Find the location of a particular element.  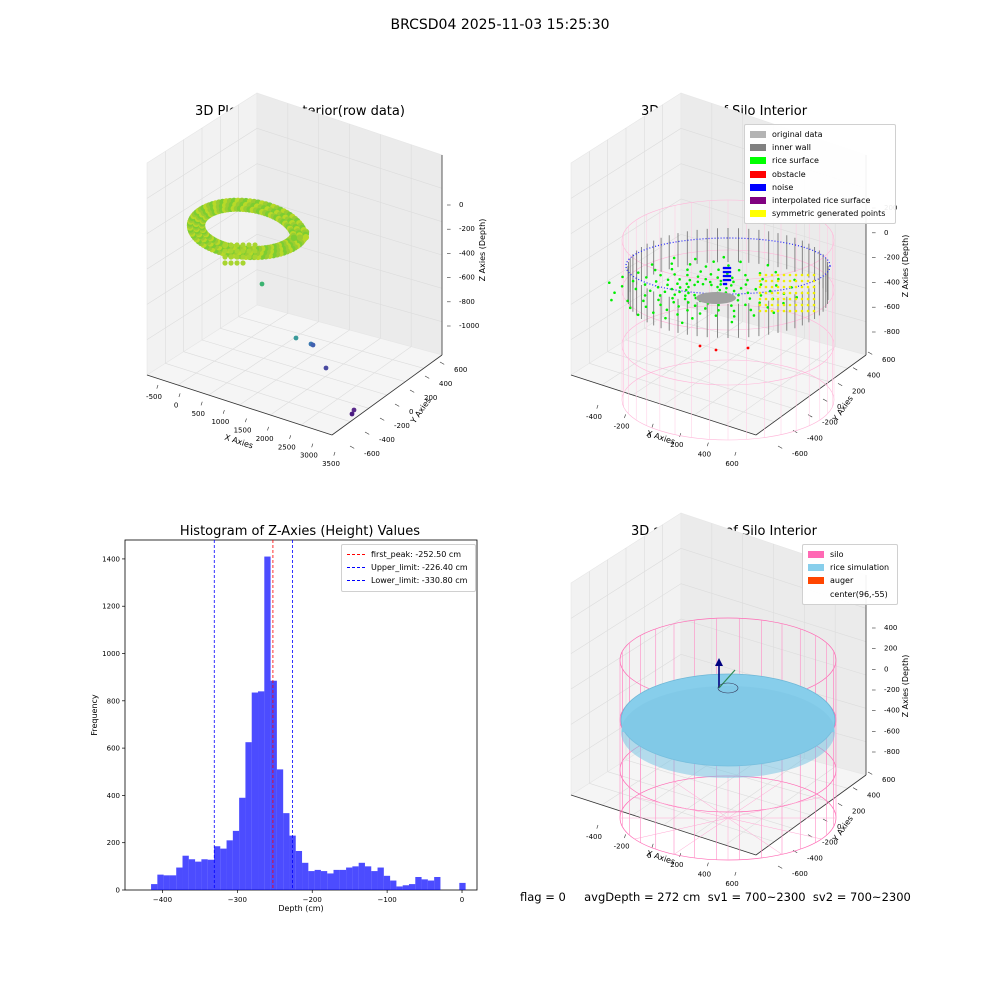

cls-noise-point is located at coordinates (726, 268).